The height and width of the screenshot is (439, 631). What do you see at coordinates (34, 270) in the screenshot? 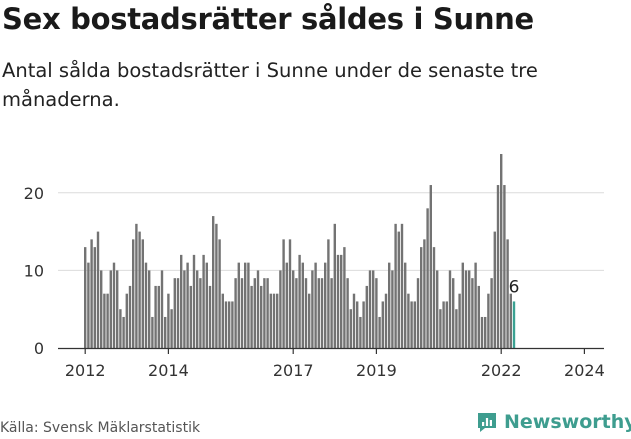
I see `y-tick-label: 10` at bounding box center [34, 270].